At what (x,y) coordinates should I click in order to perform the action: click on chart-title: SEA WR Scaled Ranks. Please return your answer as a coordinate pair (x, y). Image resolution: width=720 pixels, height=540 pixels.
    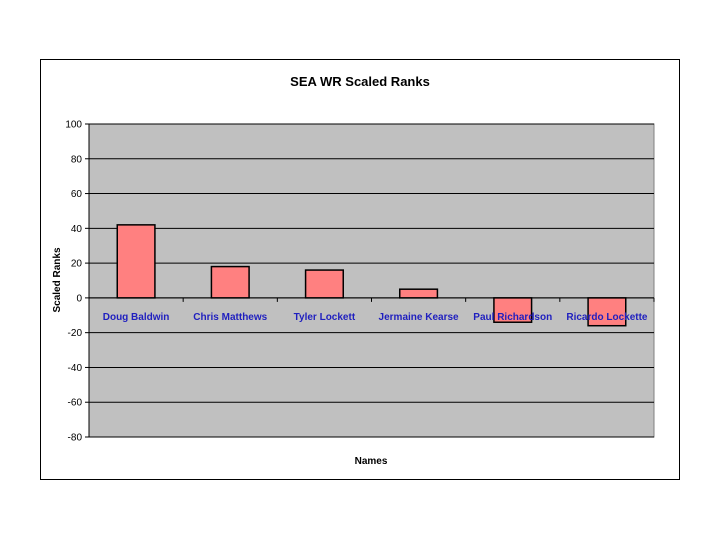
    Looking at the image, I should click on (360, 81).